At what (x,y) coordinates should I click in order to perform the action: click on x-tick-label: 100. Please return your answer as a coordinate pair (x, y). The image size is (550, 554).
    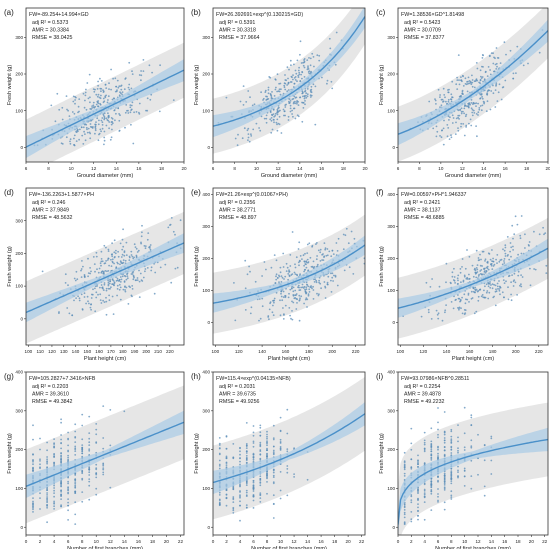
    Looking at the image, I should click on (216, 351).